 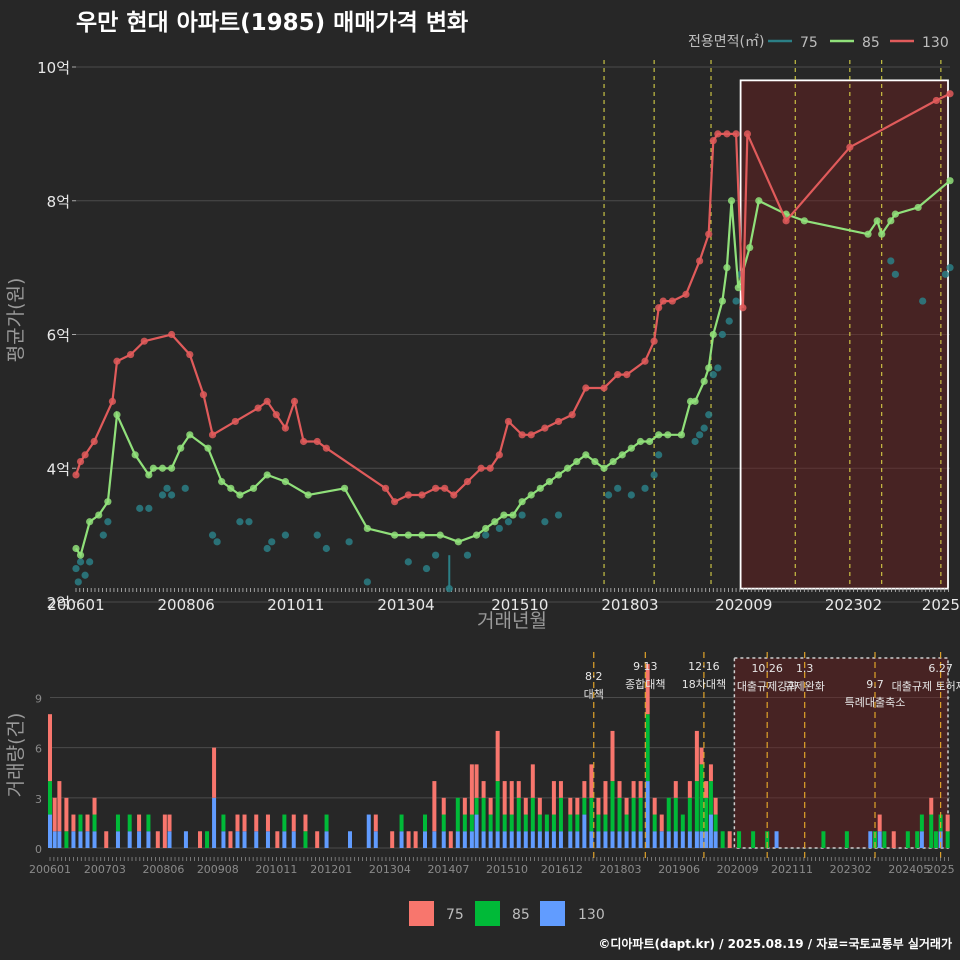 I want to click on policy-event-label: 1.3, so click(x=805, y=668).